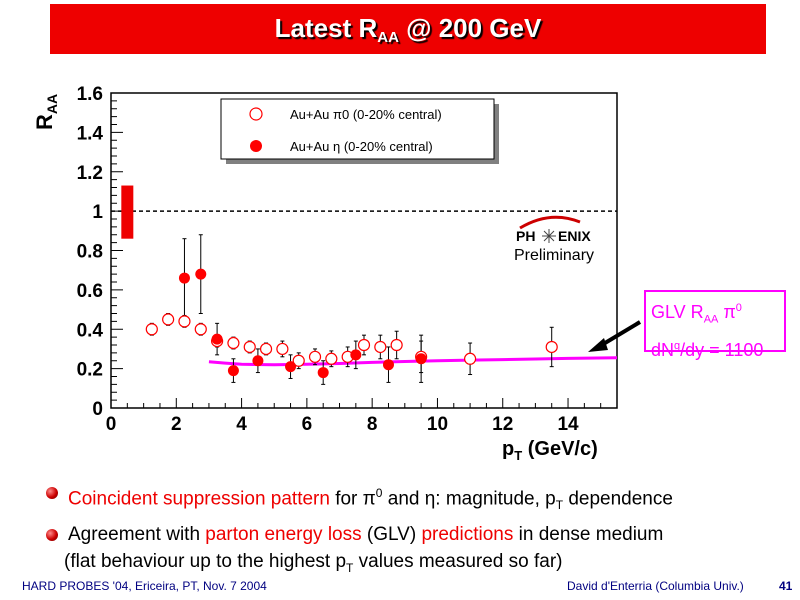 This screenshot has height=600, width=800. Describe the element at coordinates (90, 252) in the screenshot. I see `y-tick-label: 0.8` at that location.